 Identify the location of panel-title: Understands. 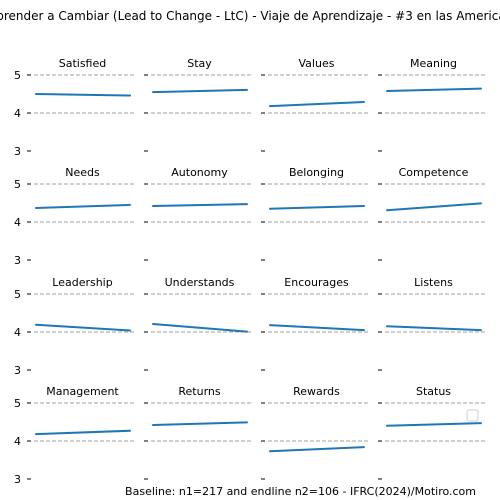
(200, 282).